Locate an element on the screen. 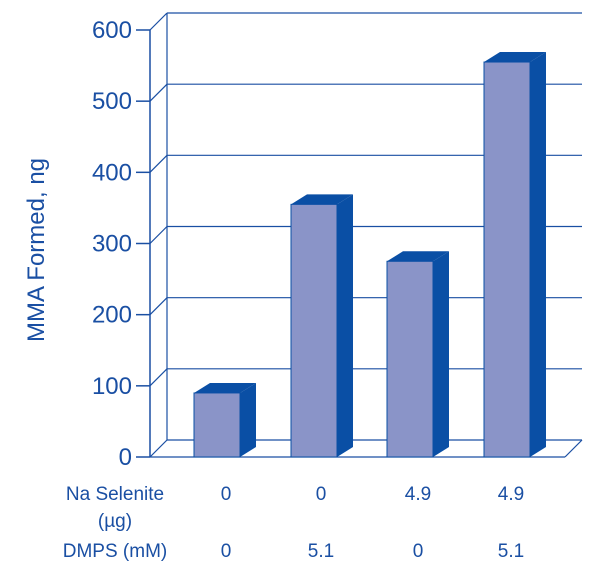 The image size is (597, 564). y-tick-label: 300 is located at coordinates (112, 244).